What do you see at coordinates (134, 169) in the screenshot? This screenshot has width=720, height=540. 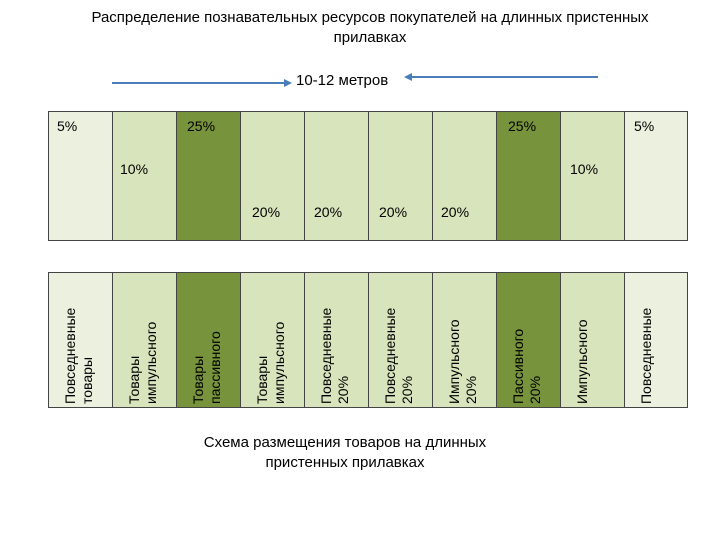 I see `label-10-left: 10%` at bounding box center [134, 169].